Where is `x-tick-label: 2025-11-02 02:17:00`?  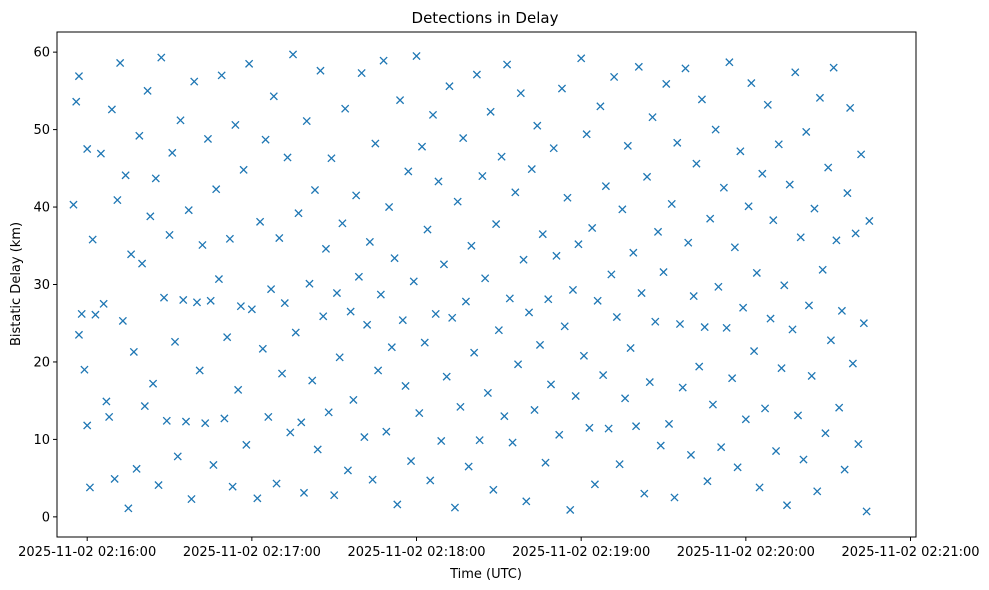 x-tick-label: 2025-11-02 02:17:00 is located at coordinates (252, 552).